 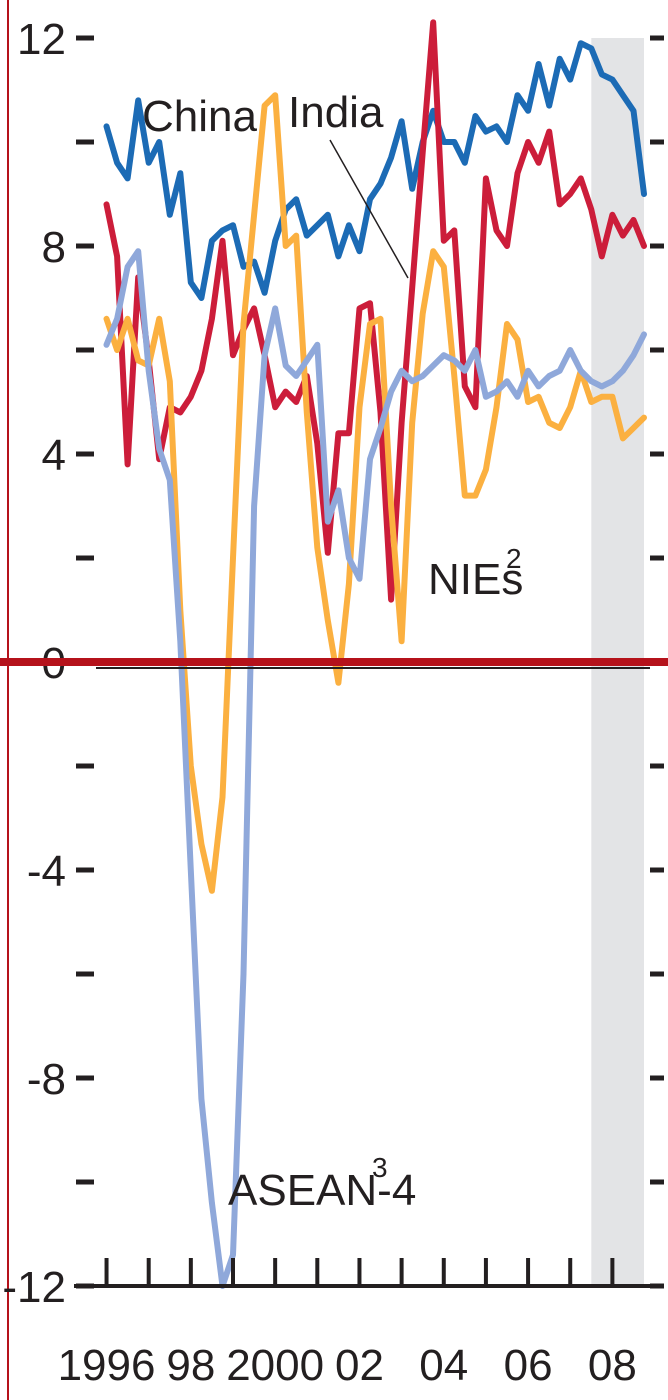 What do you see at coordinates (380, 1167) in the screenshot?
I see `series-label-asean-superscript: 3` at bounding box center [380, 1167].